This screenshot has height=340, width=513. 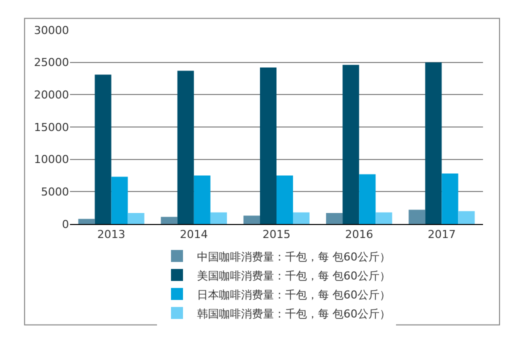 What do you see at coordinates (51, 95) in the screenshot?
I see `y-tick-label: 20000` at bounding box center [51, 95].